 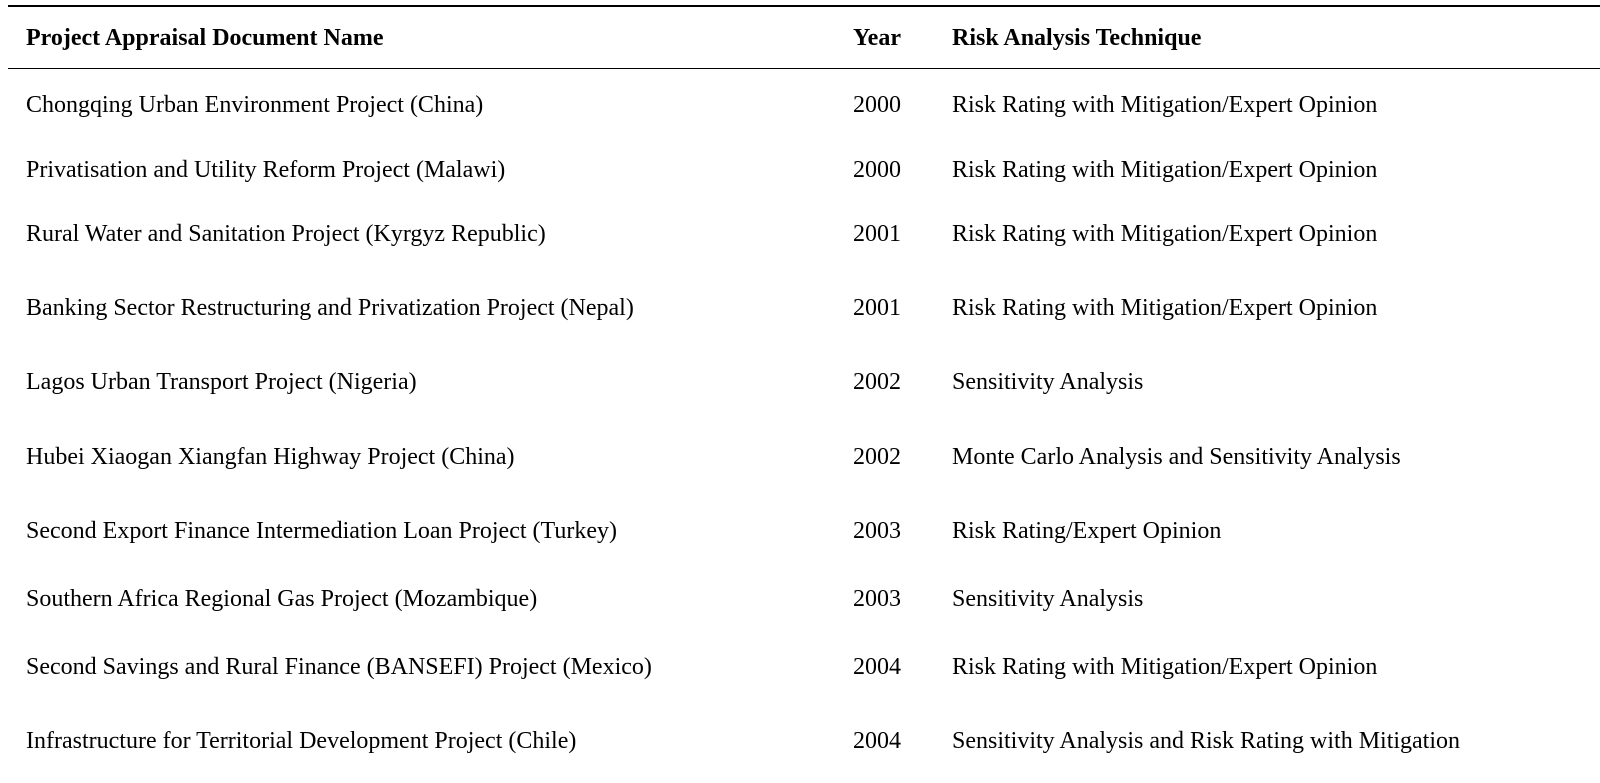 I want to click on table-top-rule, so click(x=804, y=6).